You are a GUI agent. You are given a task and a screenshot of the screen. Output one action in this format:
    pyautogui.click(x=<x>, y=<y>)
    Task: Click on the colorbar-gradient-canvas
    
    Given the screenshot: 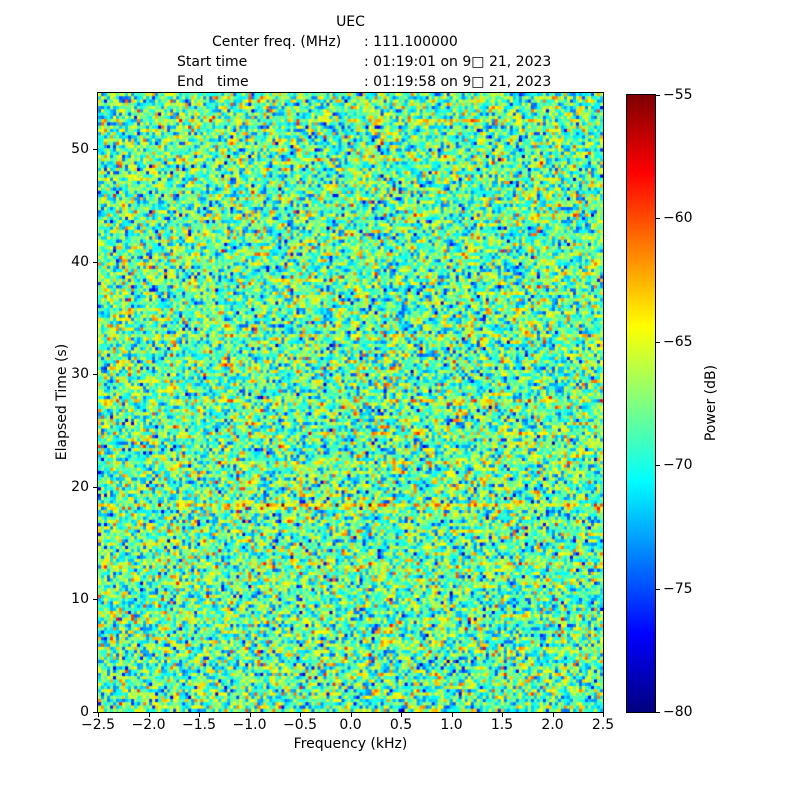 What is the action you would take?
    pyautogui.click(x=641, y=403)
    